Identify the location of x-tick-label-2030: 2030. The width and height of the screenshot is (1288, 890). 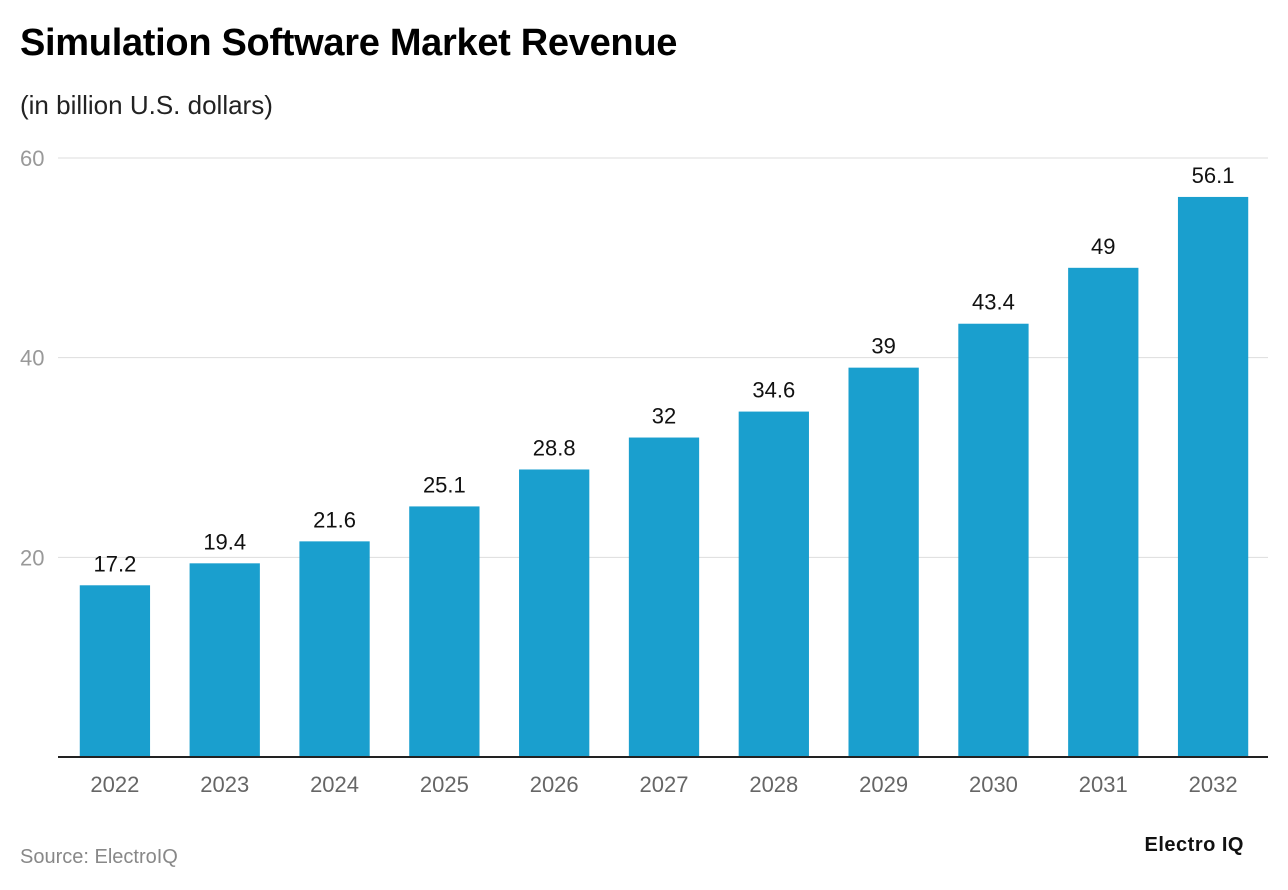
(993, 784).